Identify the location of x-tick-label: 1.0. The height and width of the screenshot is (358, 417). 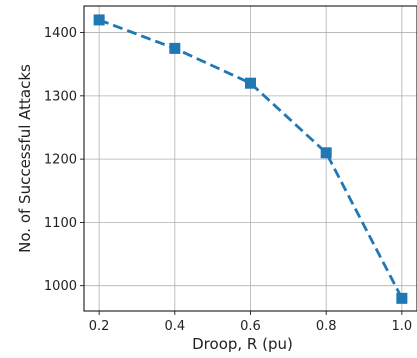
(402, 326).